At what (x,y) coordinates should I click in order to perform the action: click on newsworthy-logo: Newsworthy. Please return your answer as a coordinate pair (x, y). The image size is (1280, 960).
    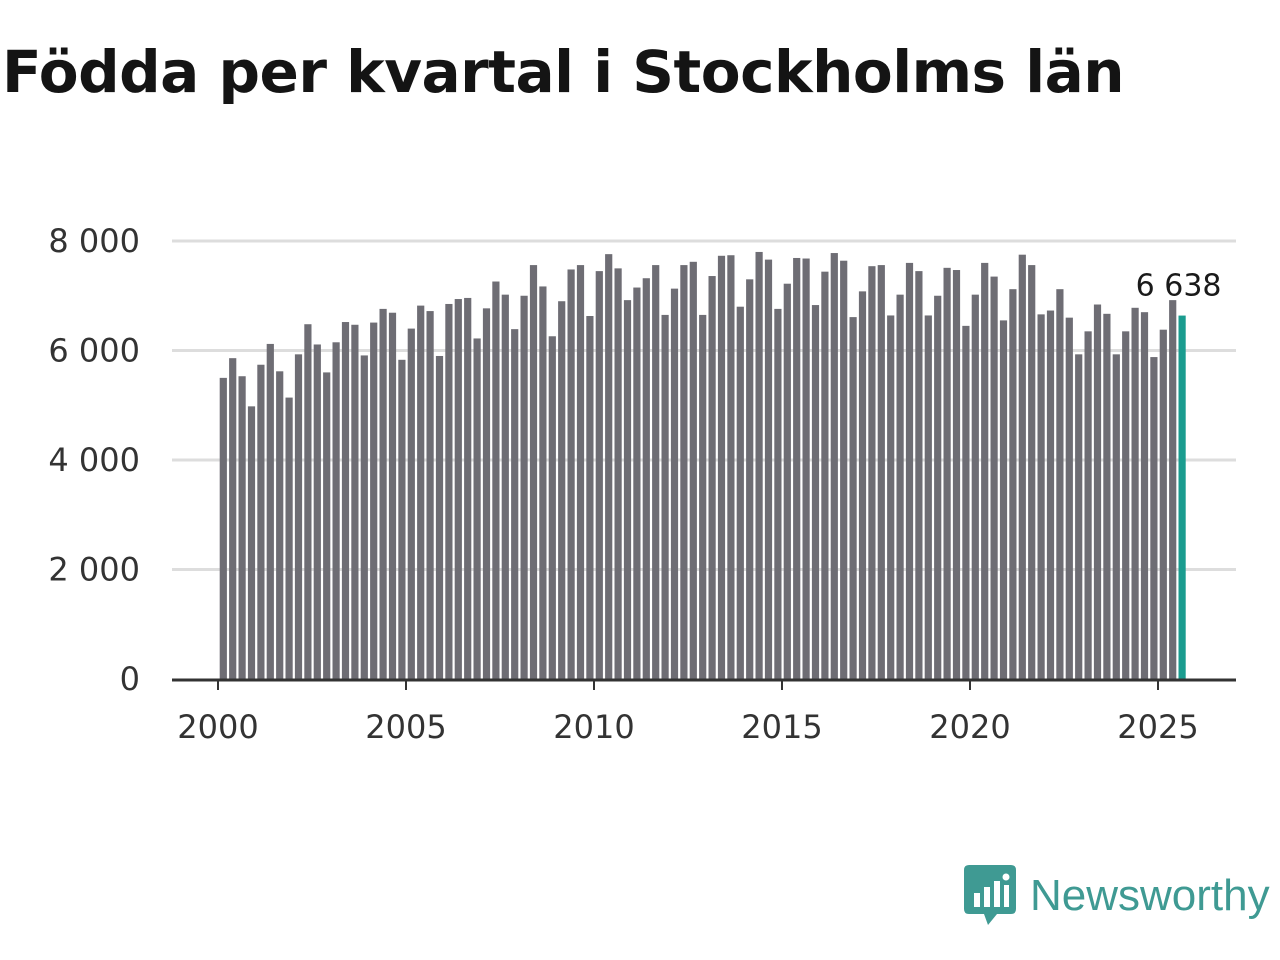
    Looking at the image, I should click on (1117, 896).